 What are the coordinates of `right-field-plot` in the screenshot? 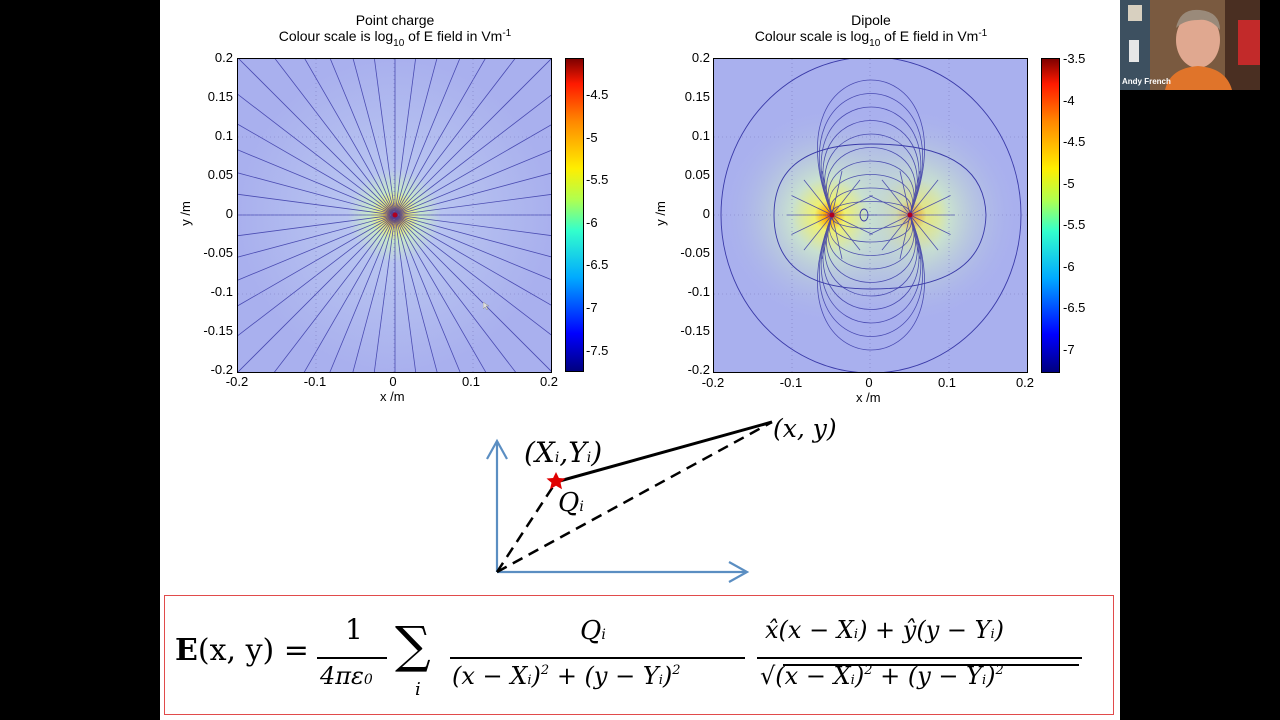 It's located at (870, 215).